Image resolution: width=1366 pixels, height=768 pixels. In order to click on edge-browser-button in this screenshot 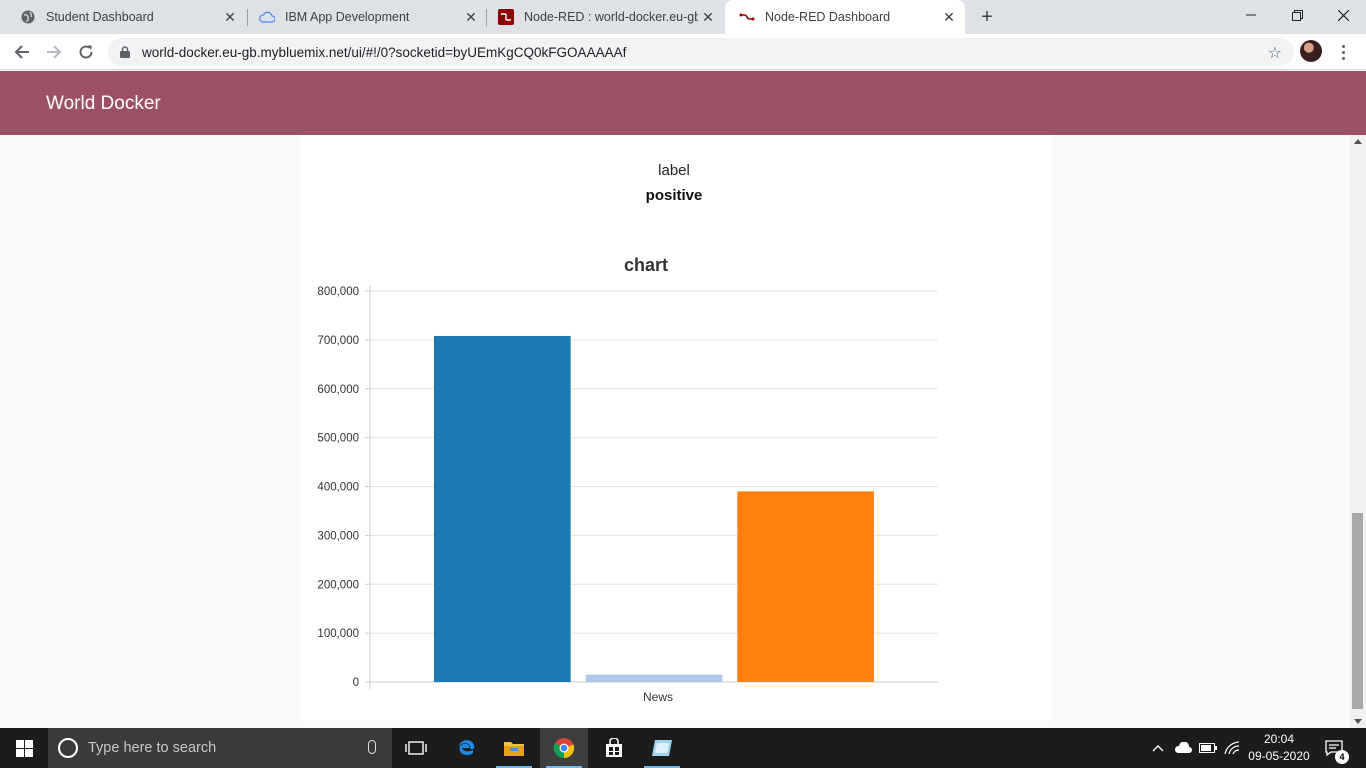, I will do `click(466, 748)`.